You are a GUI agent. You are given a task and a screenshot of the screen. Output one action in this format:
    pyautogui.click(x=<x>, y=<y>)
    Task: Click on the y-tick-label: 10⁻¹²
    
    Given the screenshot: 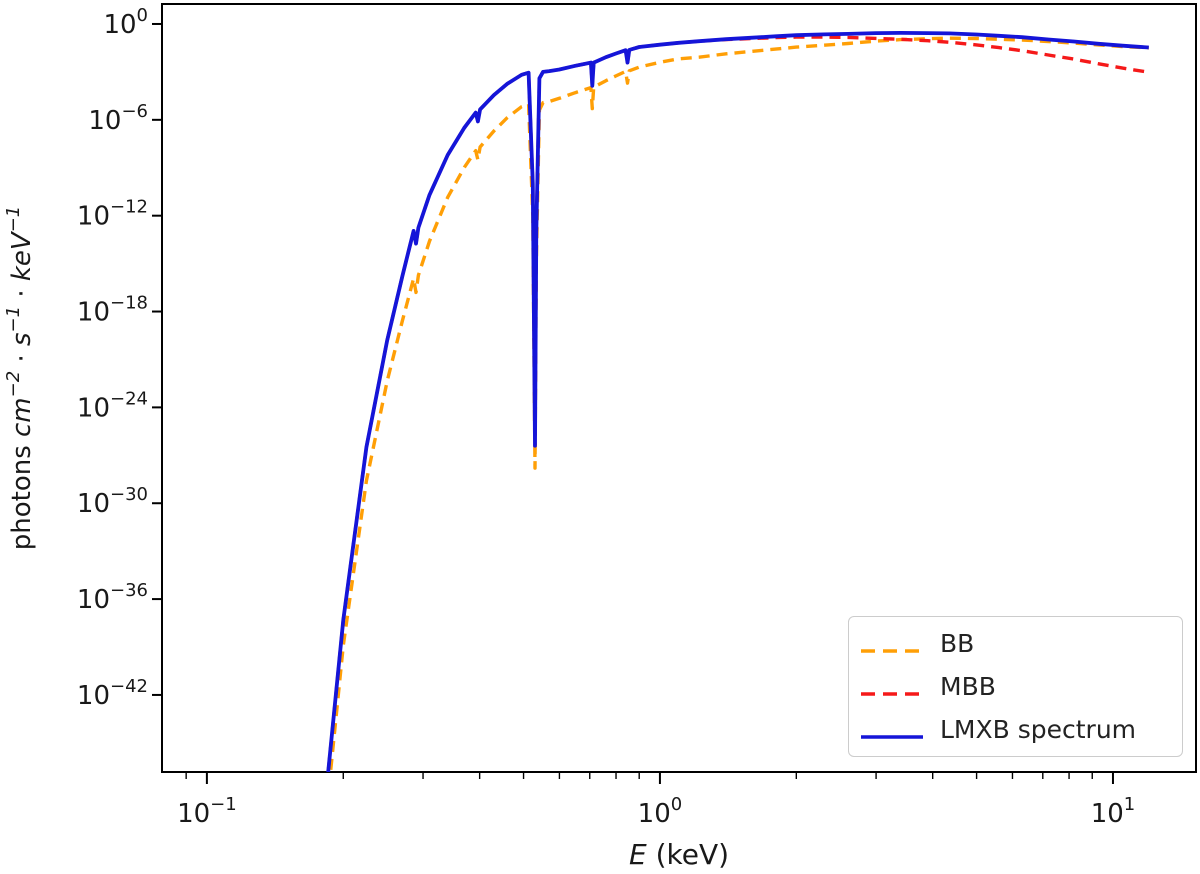 What is the action you would take?
    pyautogui.click(x=112, y=214)
    